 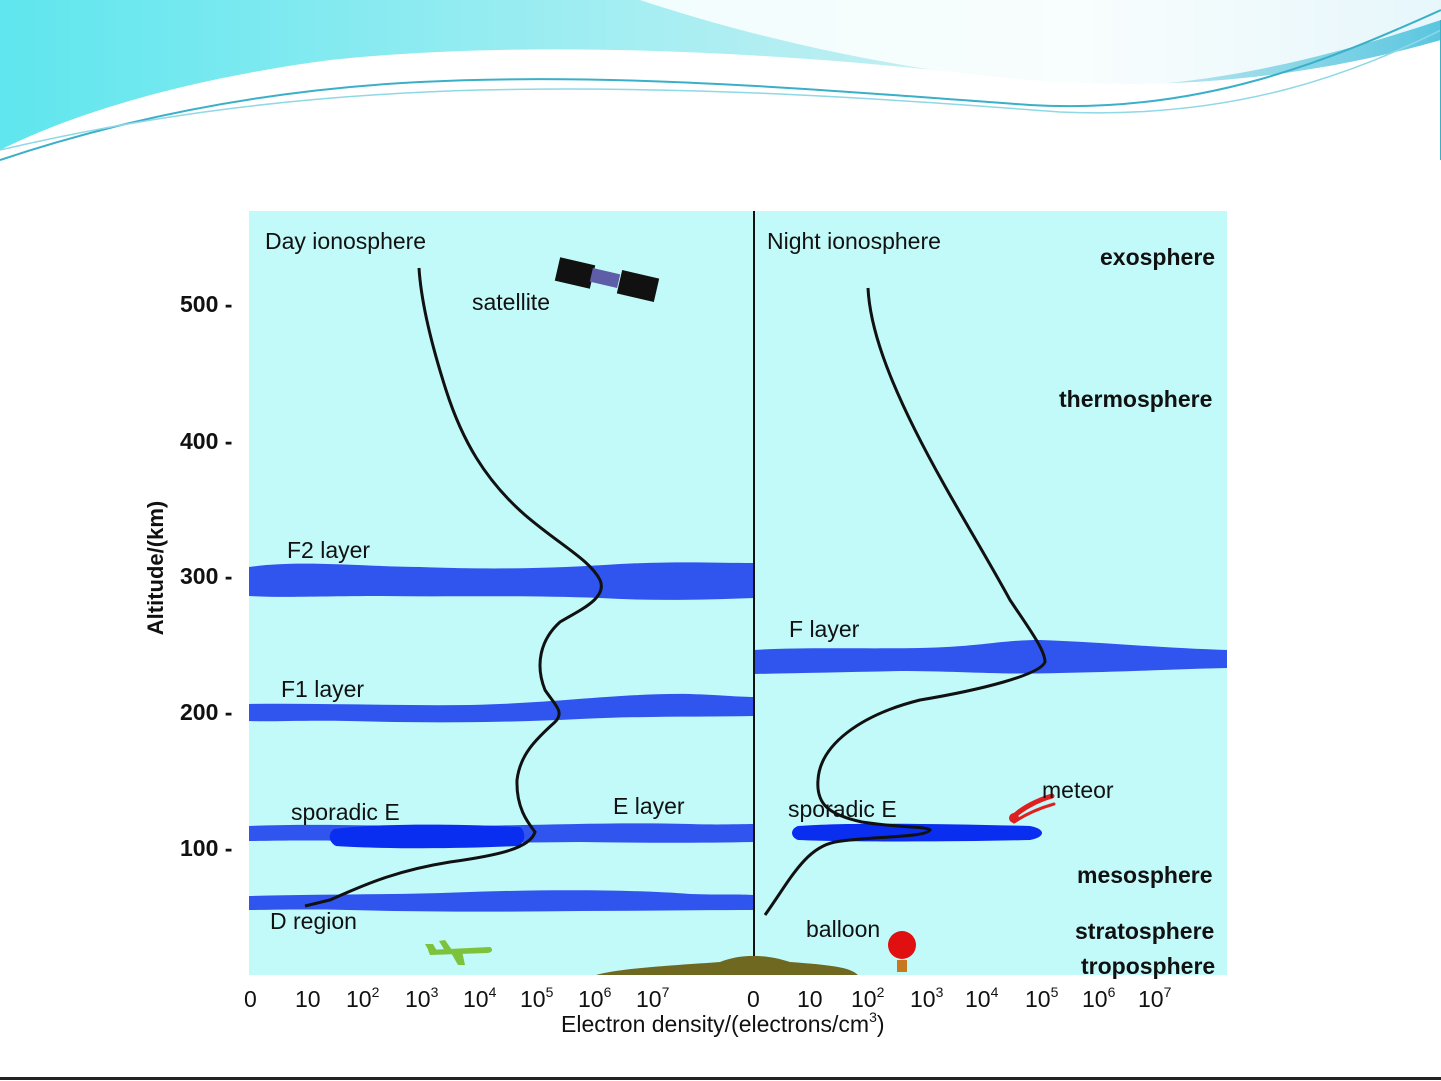 I want to click on balloon-icon, so click(x=902, y=951).